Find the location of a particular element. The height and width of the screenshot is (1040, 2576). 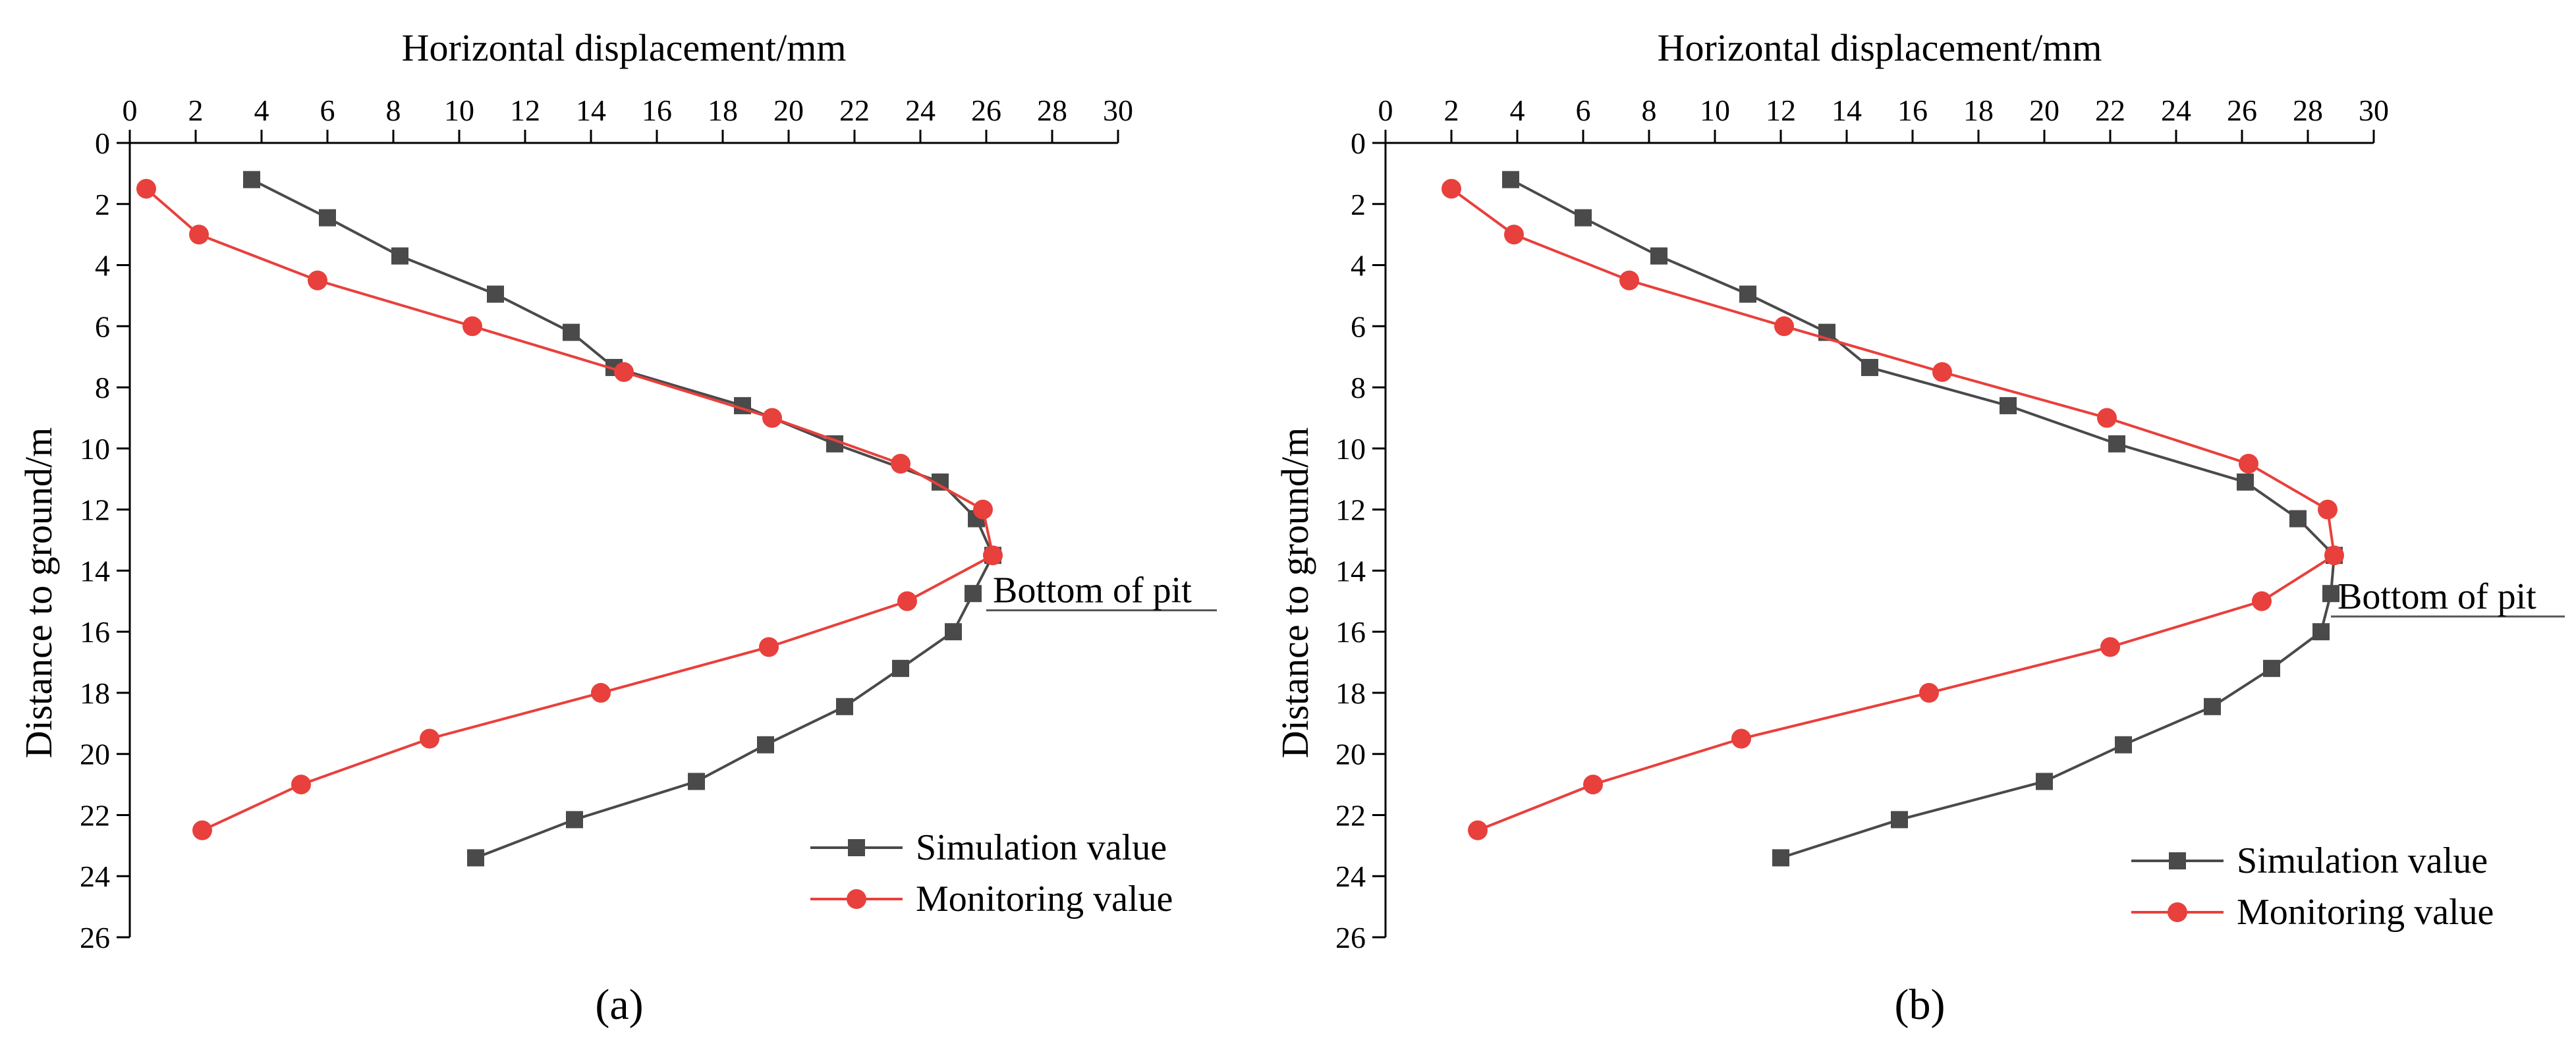

panel-caption: (b) is located at coordinates (1920, 1005).